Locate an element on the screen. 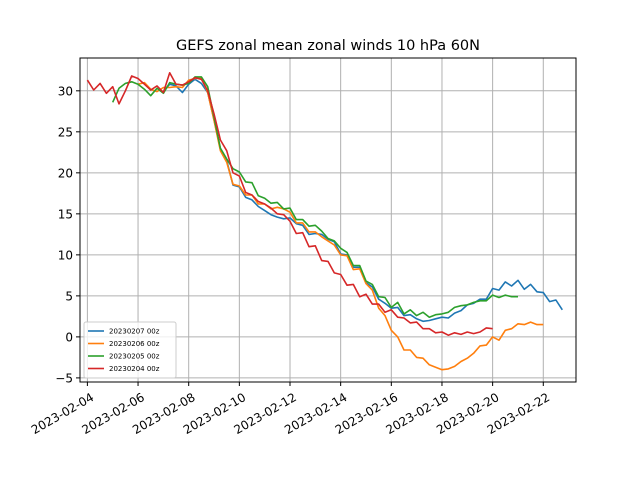 Image resolution: width=640 pixels, height=484 pixels. legend-entry-label: 20230206 00z is located at coordinates (134, 344).